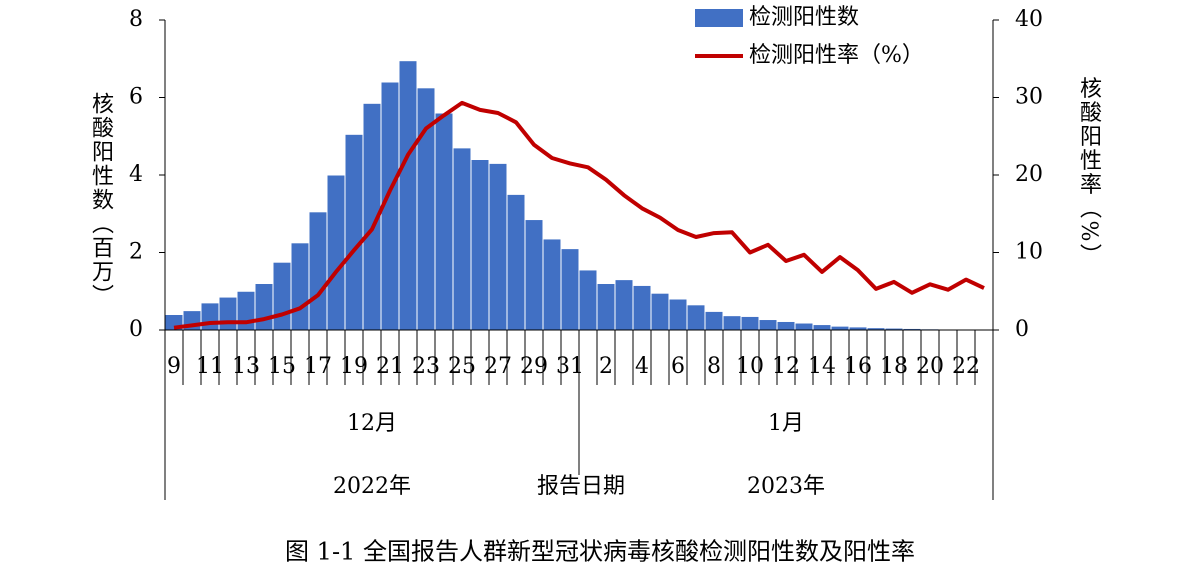 This screenshot has width=1200, height=583. Describe the element at coordinates (894, 366) in the screenshot. I see `x-tick-label: 18` at that location.